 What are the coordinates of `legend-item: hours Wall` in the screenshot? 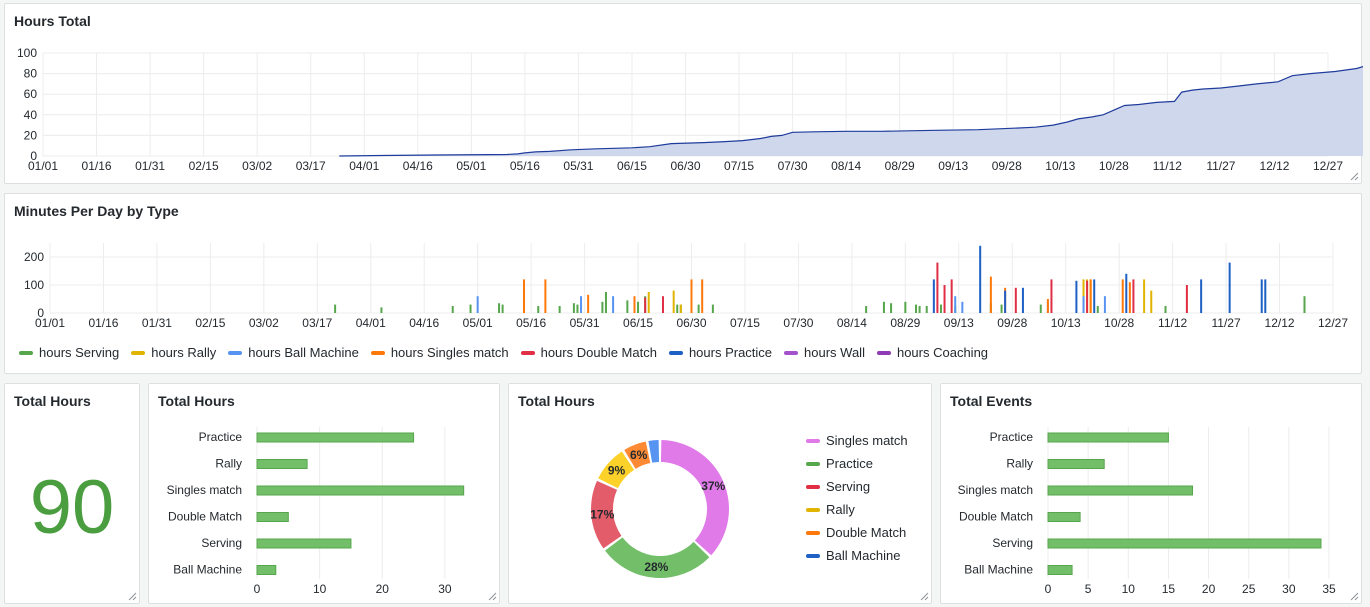 It's located at (824, 352).